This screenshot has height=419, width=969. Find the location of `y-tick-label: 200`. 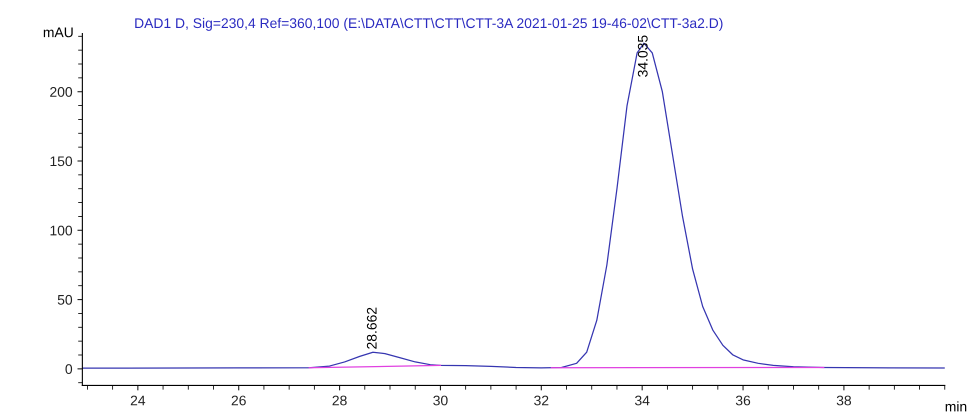

y-tick-label: 200 is located at coordinates (61, 92).